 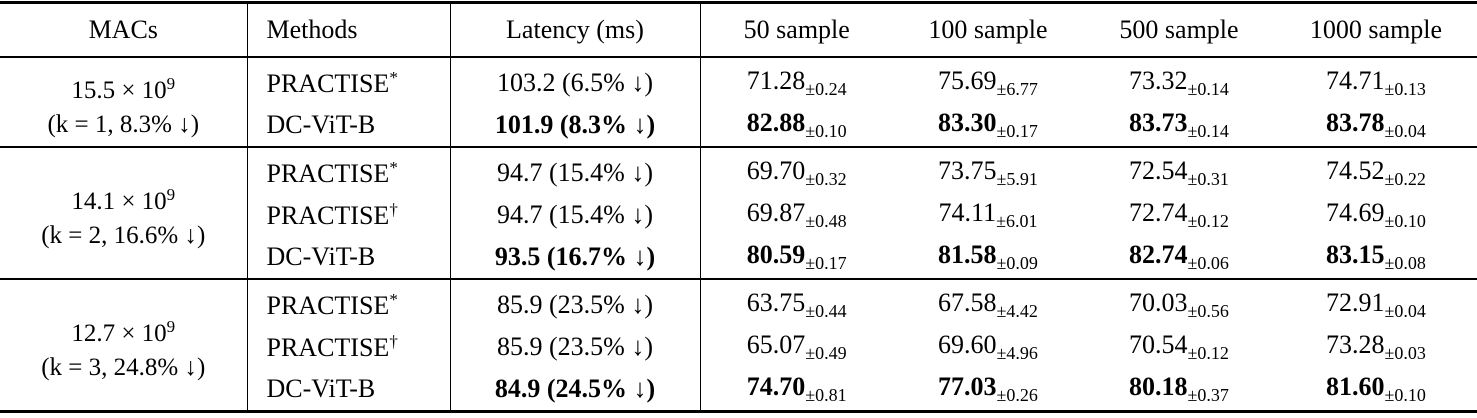 I want to click on std: ±0.09, so click(x=1017, y=263).